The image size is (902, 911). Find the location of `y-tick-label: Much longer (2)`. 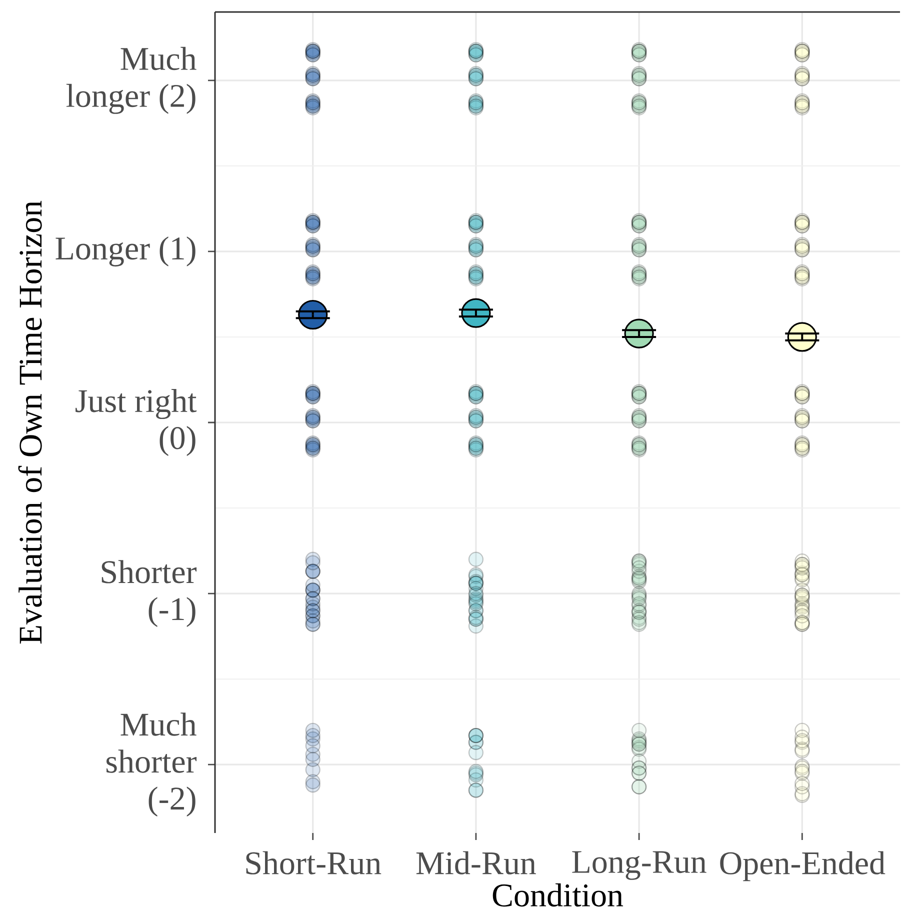

y-tick-label: Much longer (2) is located at coordinates (131, 80).